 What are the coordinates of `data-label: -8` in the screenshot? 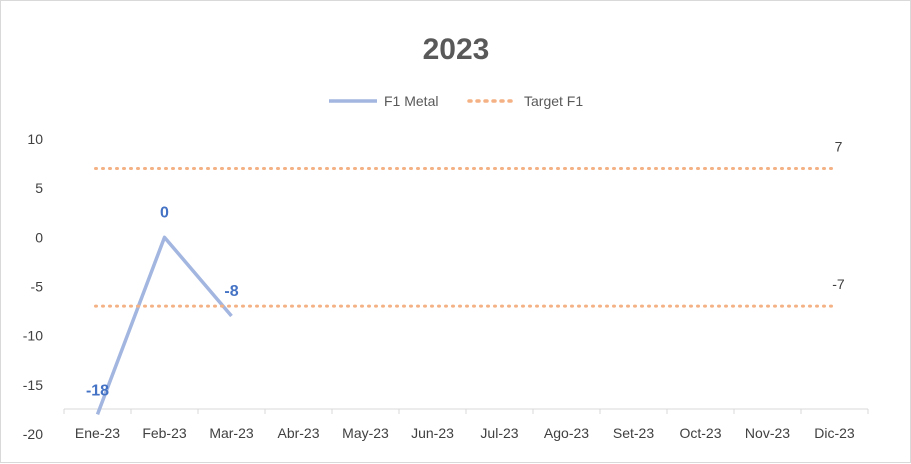 It's located at (231, 291).